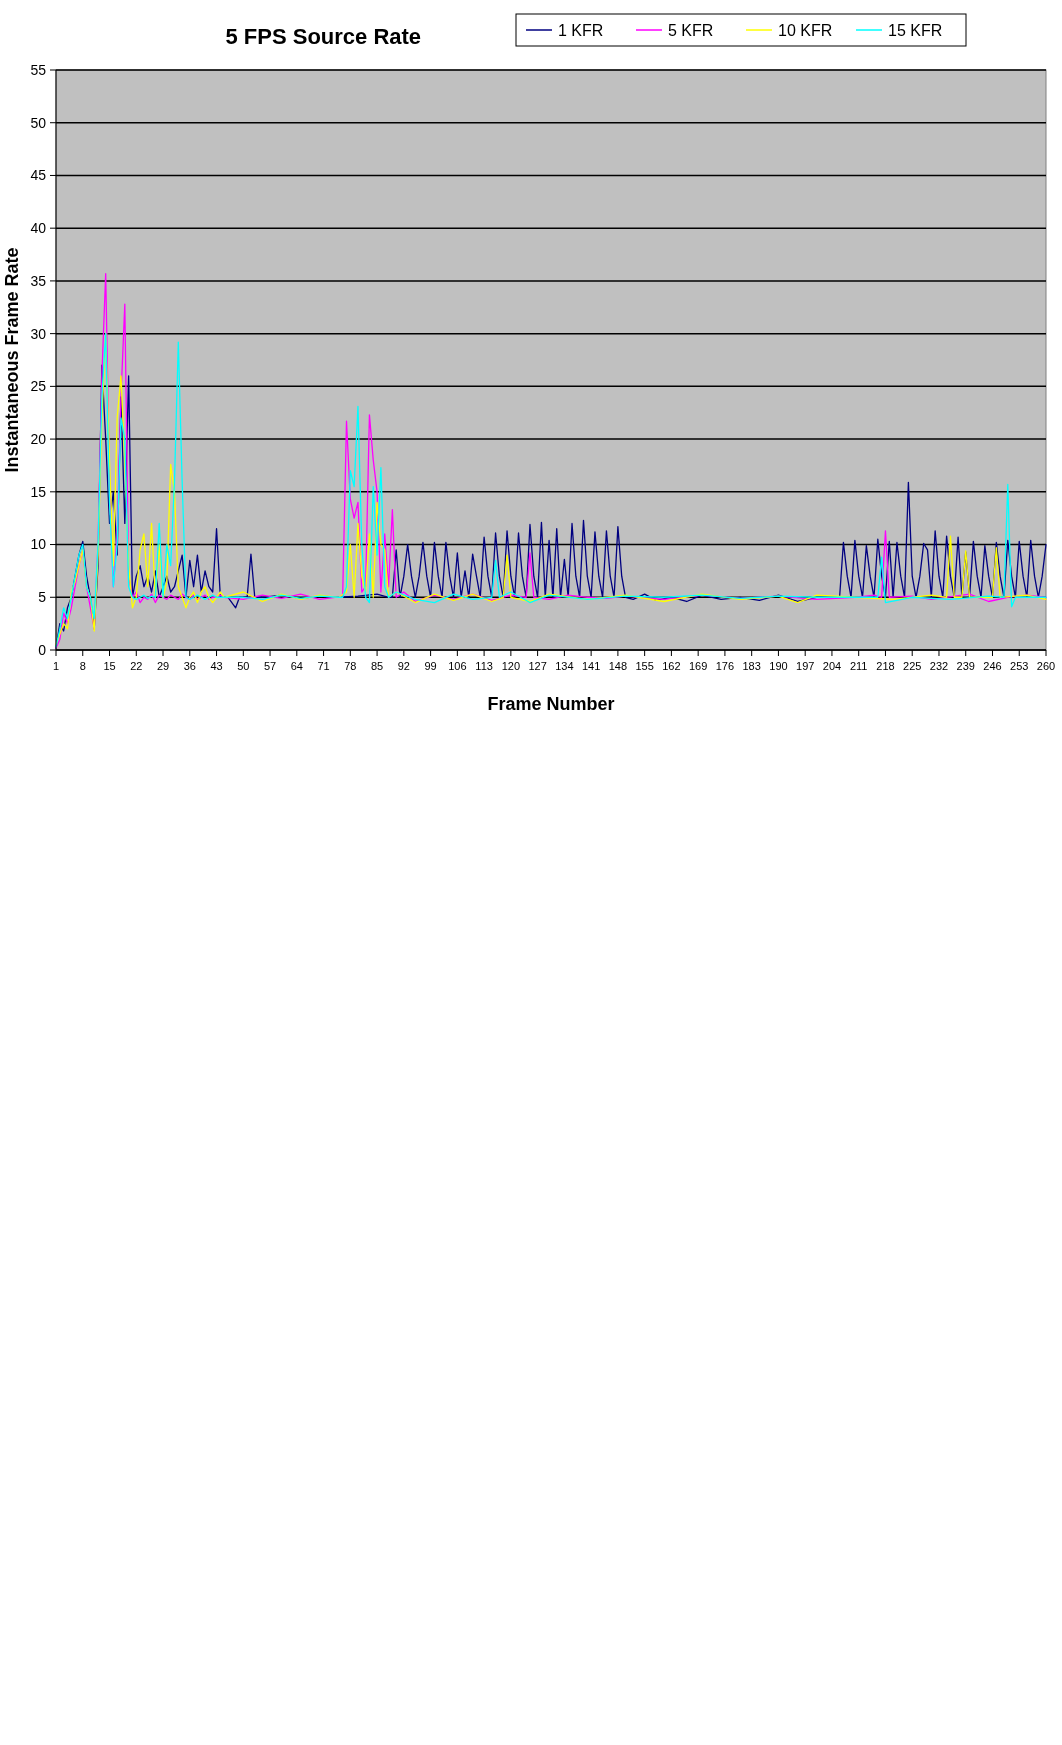 This screenshot has height=1745, width=1062. I want to click on y-tick-label: 10, so click(38, 544).